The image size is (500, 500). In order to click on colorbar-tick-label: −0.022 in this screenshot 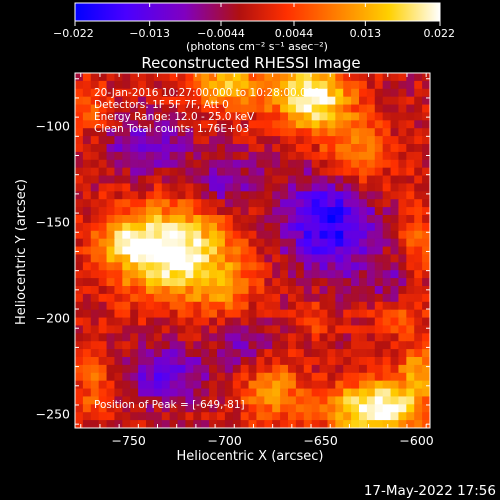, I will do `click(73, 33)`.